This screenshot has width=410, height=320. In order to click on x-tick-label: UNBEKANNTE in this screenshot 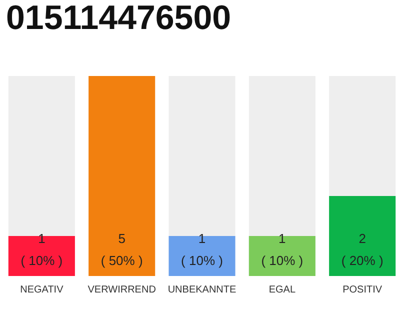, I will do `click(202, 290)`.